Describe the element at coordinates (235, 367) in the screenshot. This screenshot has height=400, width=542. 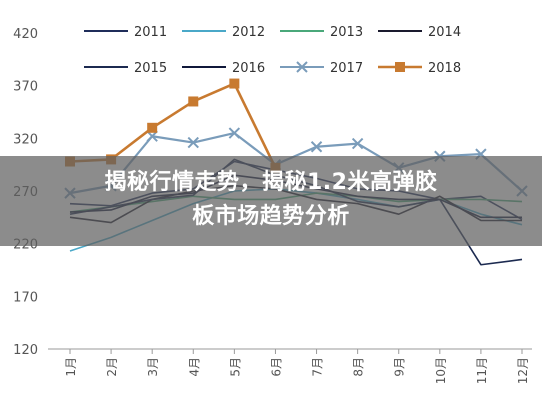
I see `x-tick-label: 5月` at that location.